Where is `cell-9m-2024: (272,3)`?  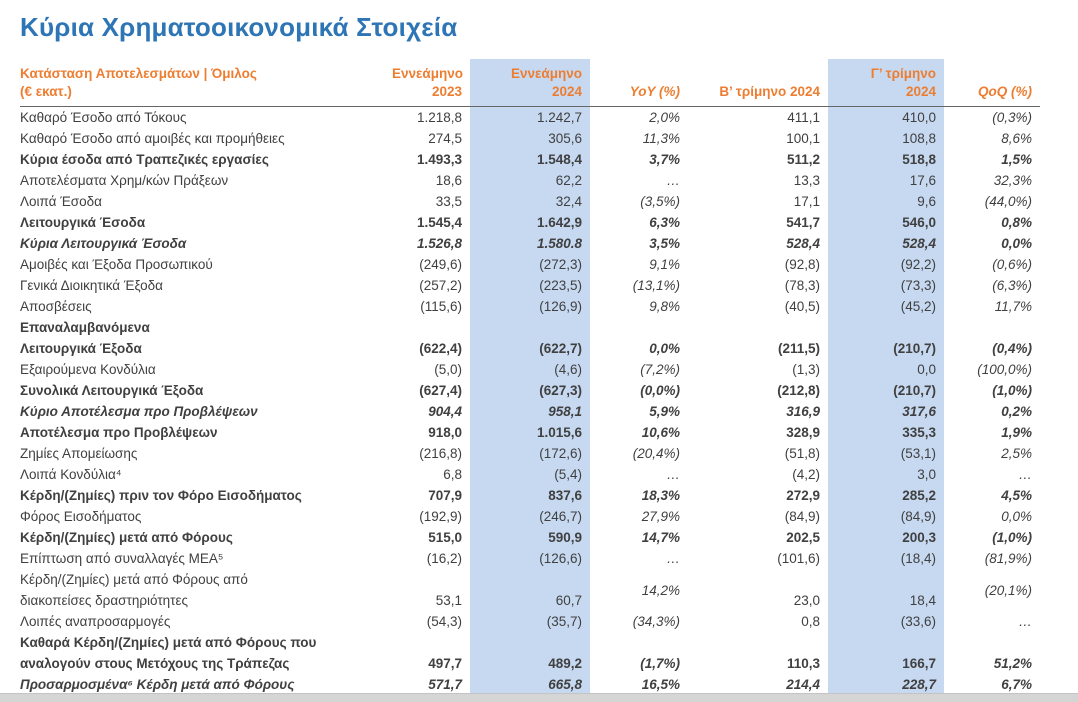 cell-9m-2024: (272,3) is located at coordinates (530, 264).